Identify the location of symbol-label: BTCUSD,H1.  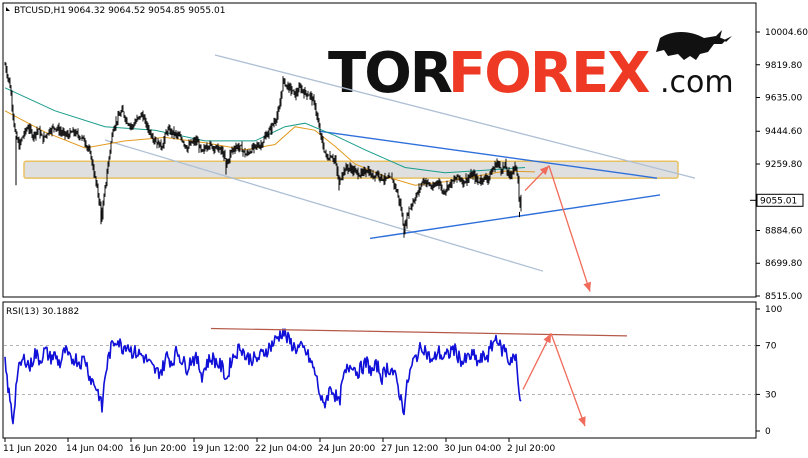
(40, 11).